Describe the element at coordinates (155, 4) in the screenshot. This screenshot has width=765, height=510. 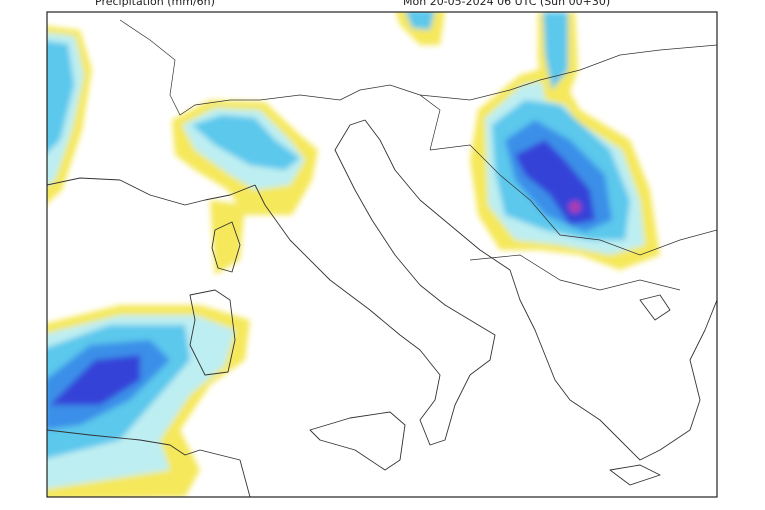
I see `map-title: Precipitation (mm/6h)` at that location.